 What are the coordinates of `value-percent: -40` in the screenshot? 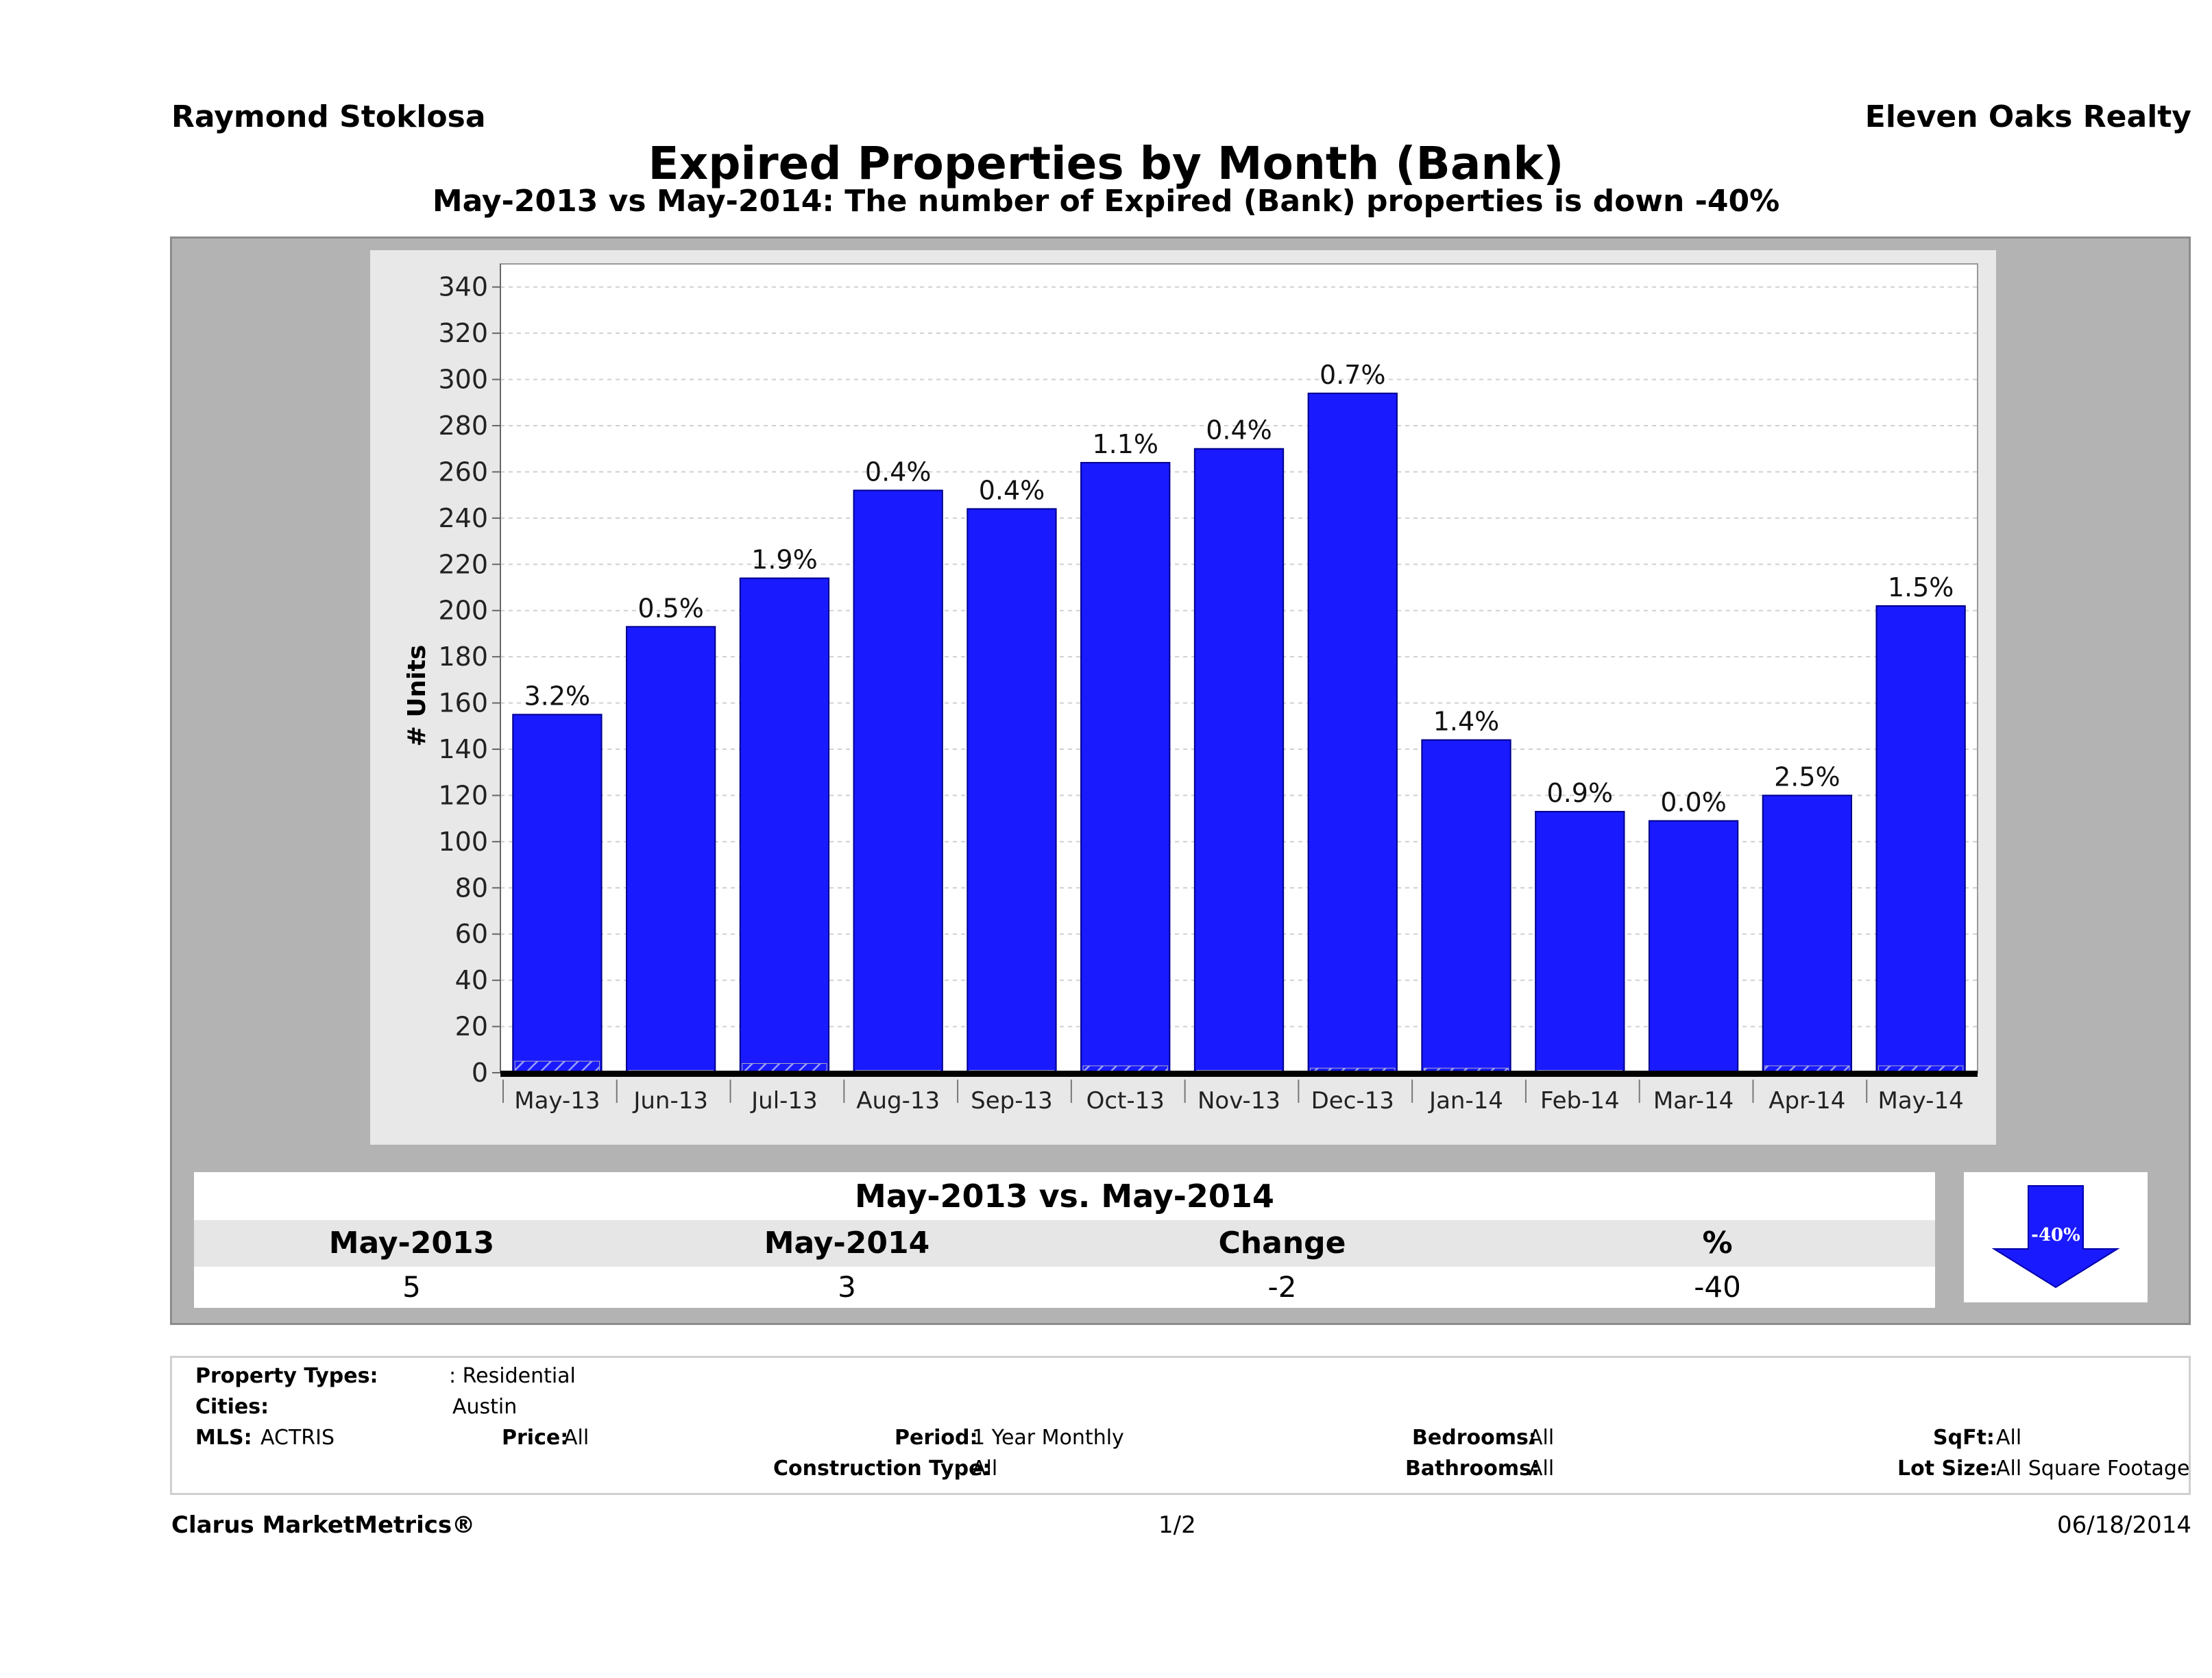 It's located at (1718, 1287).